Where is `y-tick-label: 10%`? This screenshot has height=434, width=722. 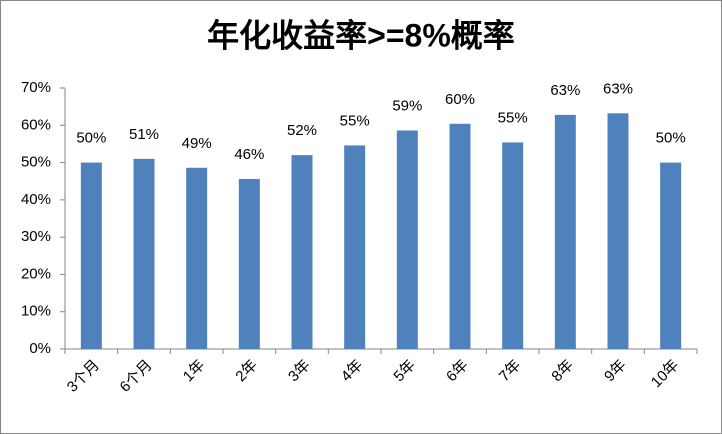 y-tick-label: 10% is located at coordinates (36, 311).